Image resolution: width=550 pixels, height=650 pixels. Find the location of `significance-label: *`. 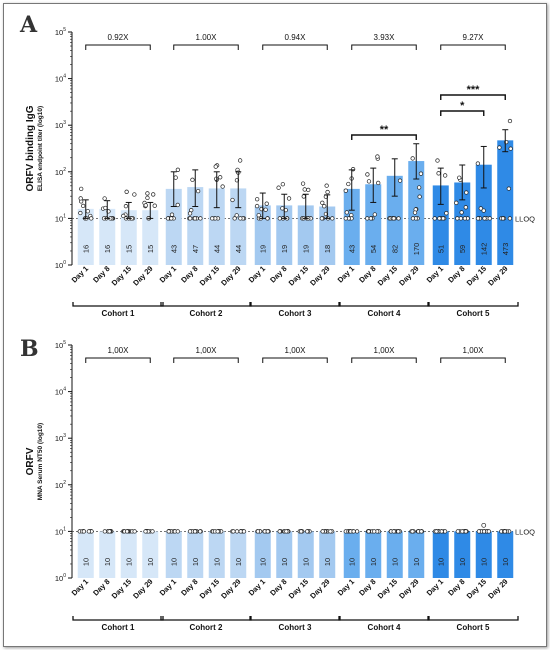

significance-label: * is located at coordinates (462, 106).